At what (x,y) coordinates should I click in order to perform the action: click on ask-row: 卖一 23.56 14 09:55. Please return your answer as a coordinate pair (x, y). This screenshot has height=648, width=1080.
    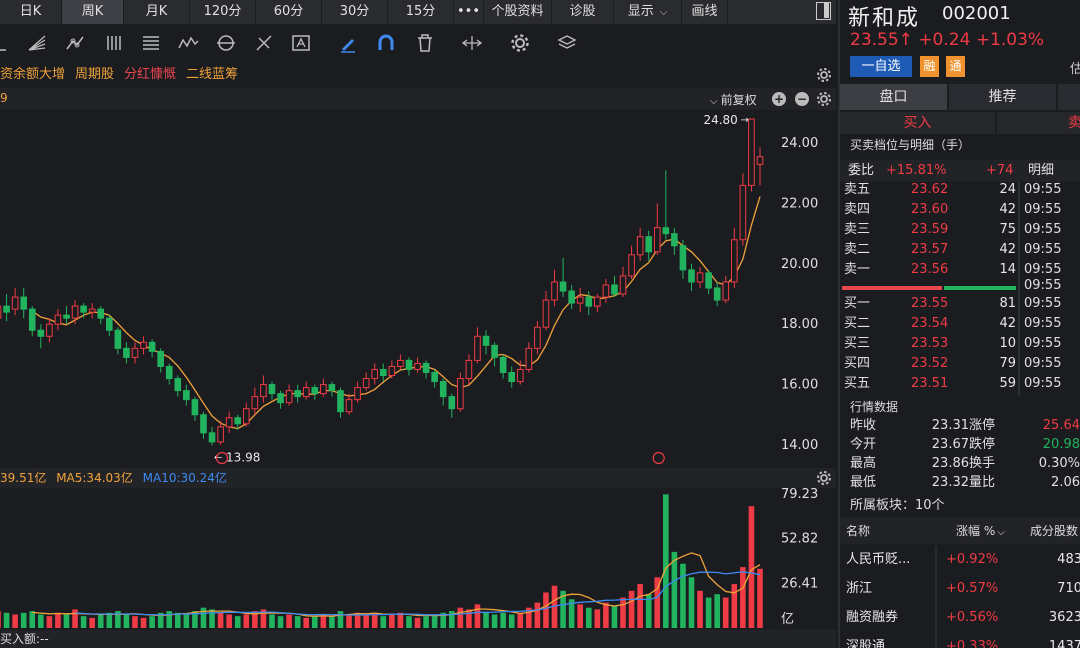
    Looking at the image, I should click on (960, 270).